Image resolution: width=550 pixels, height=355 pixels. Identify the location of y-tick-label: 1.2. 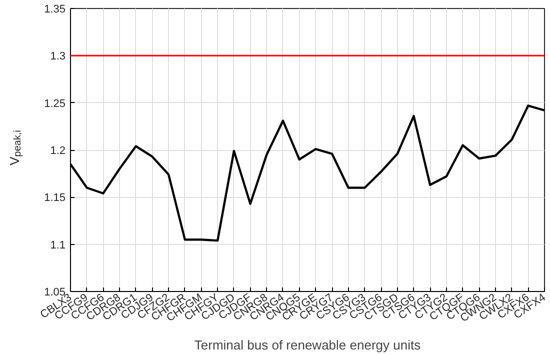
(58, 151).